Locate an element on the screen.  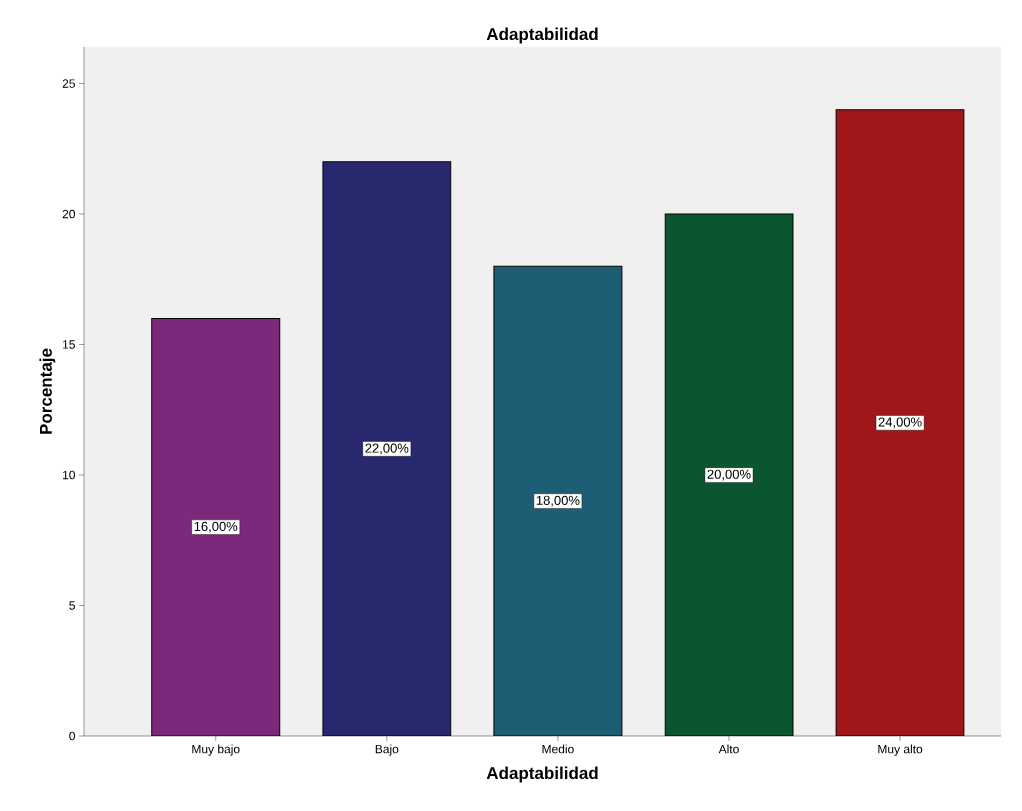
y-tick-label: 0 is located at coordinates (72, 736).